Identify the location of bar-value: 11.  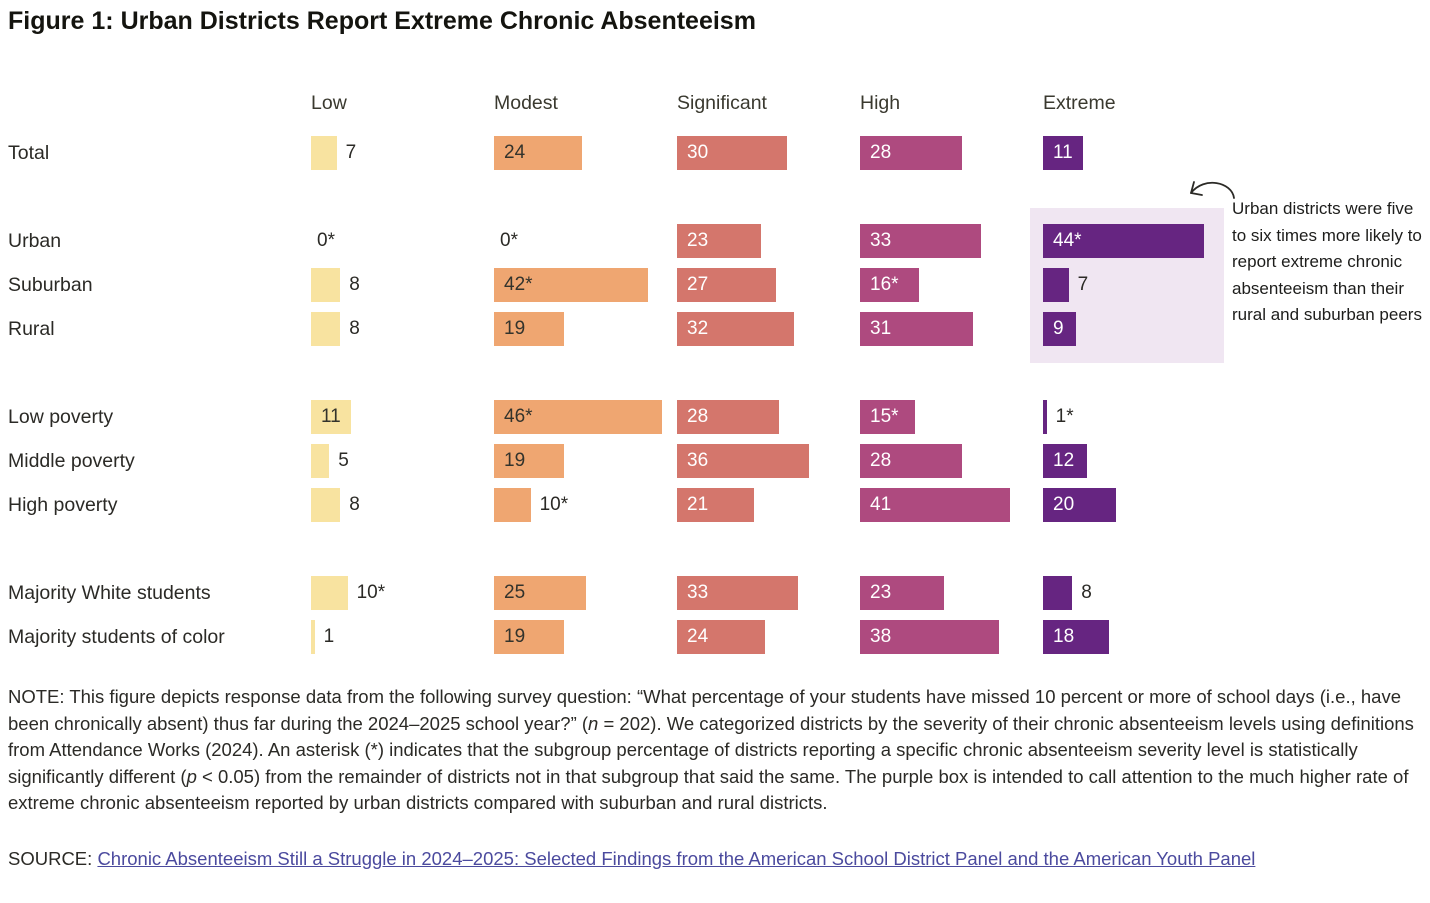
(1063, 152).